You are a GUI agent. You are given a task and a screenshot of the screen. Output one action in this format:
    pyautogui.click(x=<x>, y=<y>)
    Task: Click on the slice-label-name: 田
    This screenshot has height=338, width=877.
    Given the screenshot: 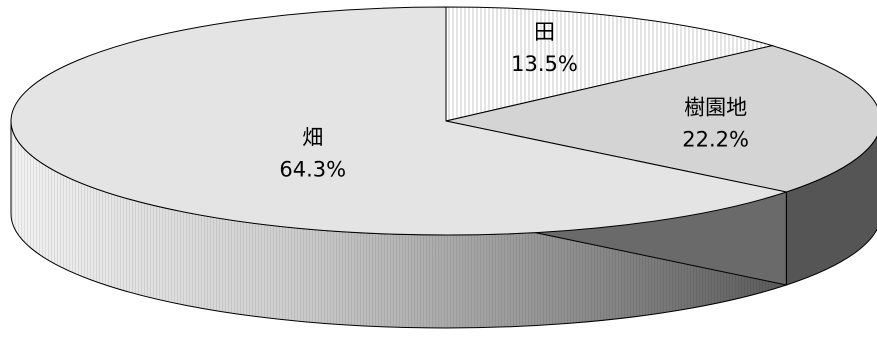 What is the action you would take?
    pyautogui.click(x=544, y=32)
    